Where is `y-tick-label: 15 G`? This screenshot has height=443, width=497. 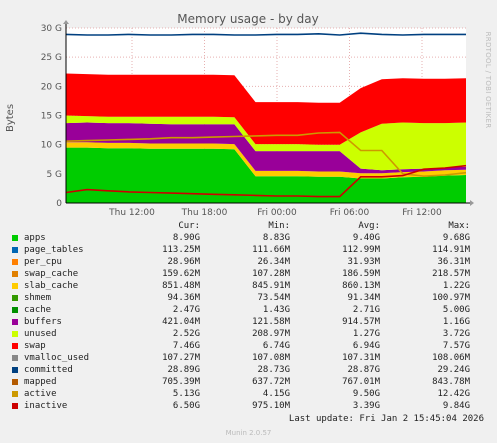
y-tick-label: 15 G is located at coordinates (51, 117).